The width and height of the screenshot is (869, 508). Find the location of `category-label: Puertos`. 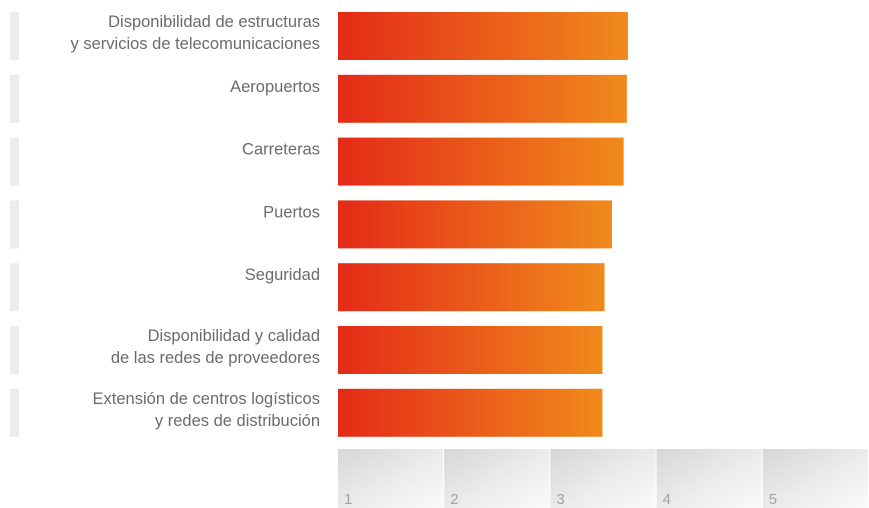

category-label: Puertos is located at coordinates (291, 212).